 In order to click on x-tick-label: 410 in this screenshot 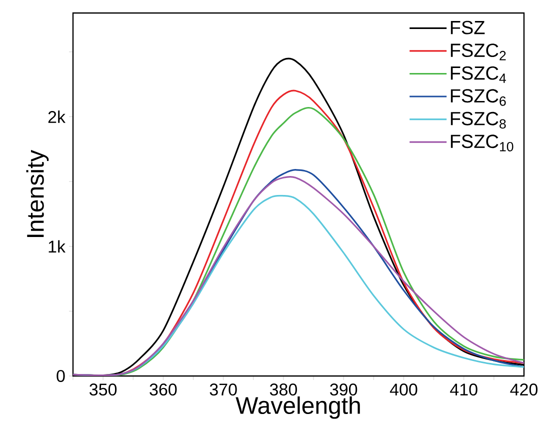, I will do `click(464, 390)`.